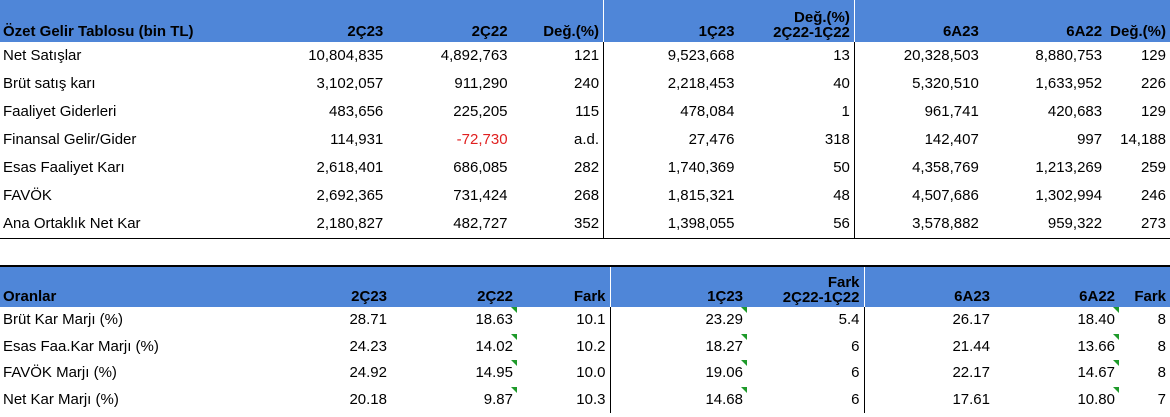 This screenshot has height=417, width=1170. Describe the element at coordinates (811, 32) in the screenshot. I see `col-qoq-change-line2: 2Ç22-1Ç22` at that location.